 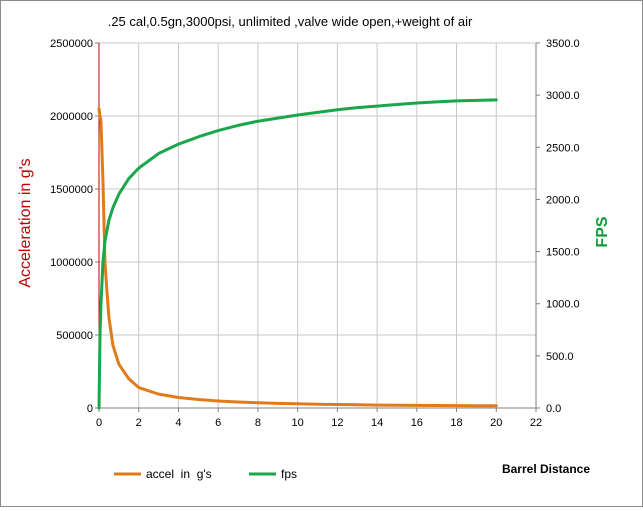 What do you see at coordinates (99, 423) in the screenshot?
I see `x-tick-label: 0` at bounding box center [99, 423].